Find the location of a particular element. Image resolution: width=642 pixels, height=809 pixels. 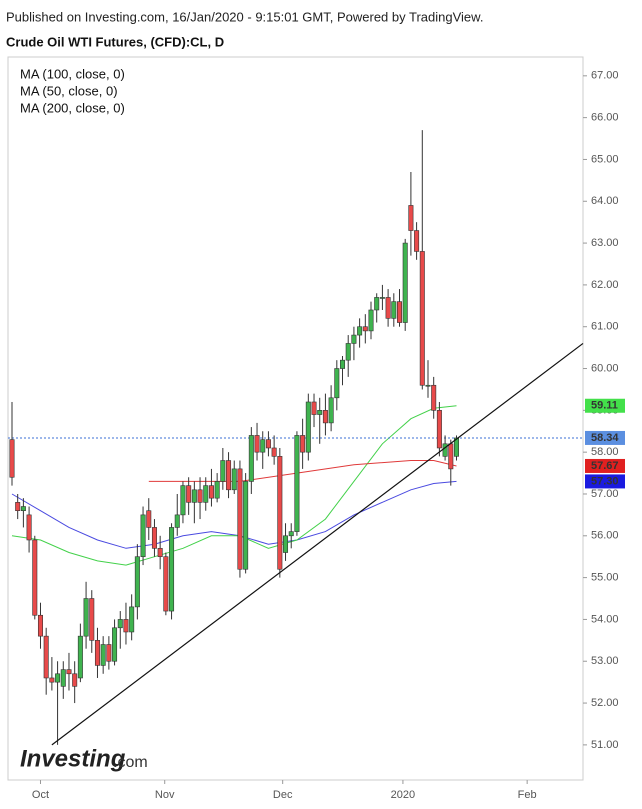

y-tick-label: 51.00 is located at coordinates (605, 745).